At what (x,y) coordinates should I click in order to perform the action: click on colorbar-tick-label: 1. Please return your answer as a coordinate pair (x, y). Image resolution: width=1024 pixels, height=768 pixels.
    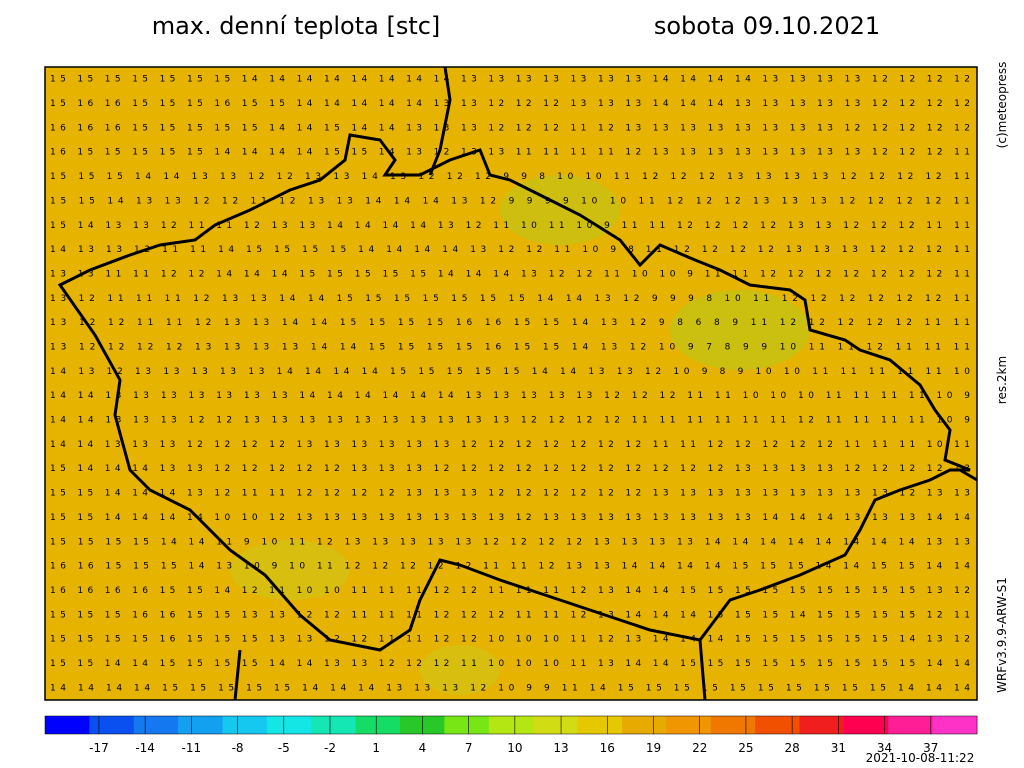
    Looking at the image, I should click on (376, 748).